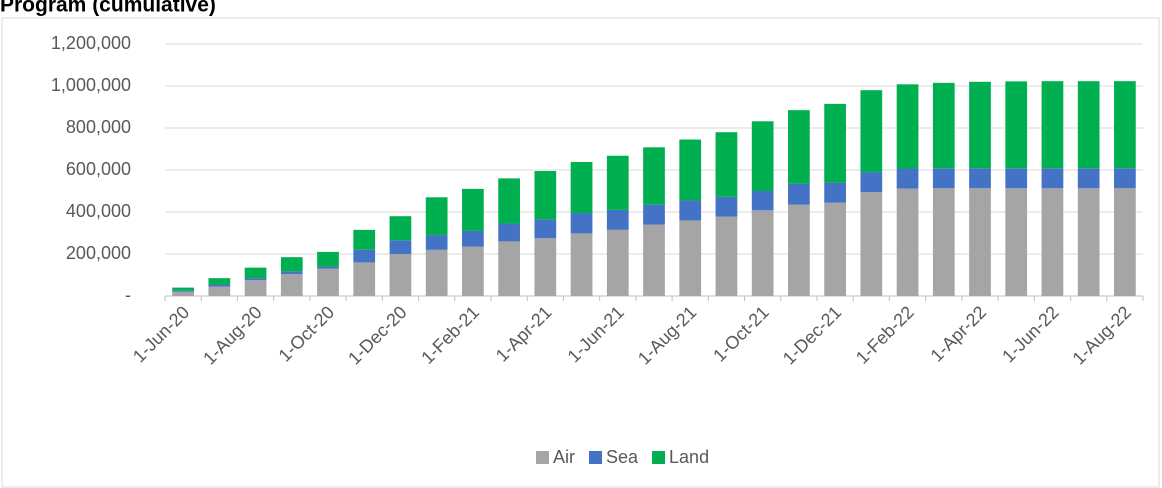  What do you see at coordinates (689, 457) in the screenshot?
I see `legend-label: Land` at bounding box center [689, 457].